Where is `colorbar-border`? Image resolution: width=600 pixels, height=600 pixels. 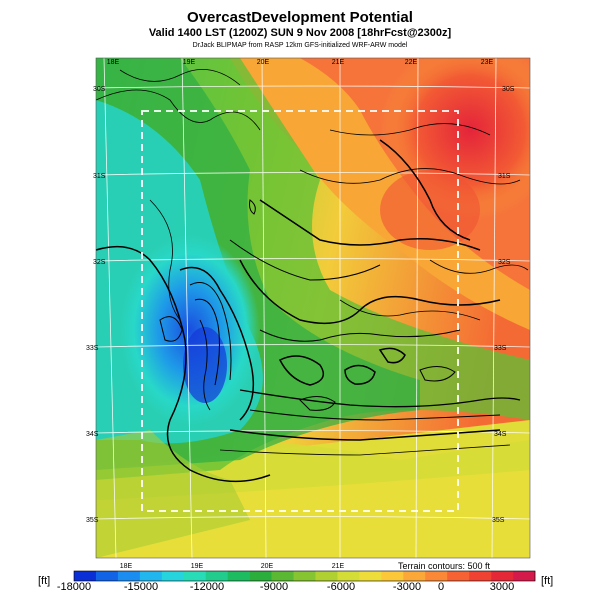 colorbar-border is located at coordinates (304, 576).